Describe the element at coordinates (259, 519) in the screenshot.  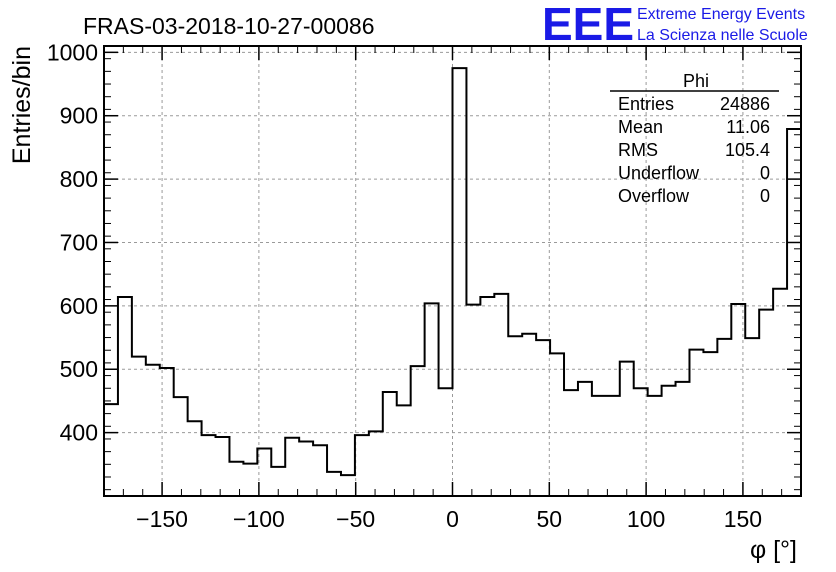
I see `x-tick-label: −100` at that location.